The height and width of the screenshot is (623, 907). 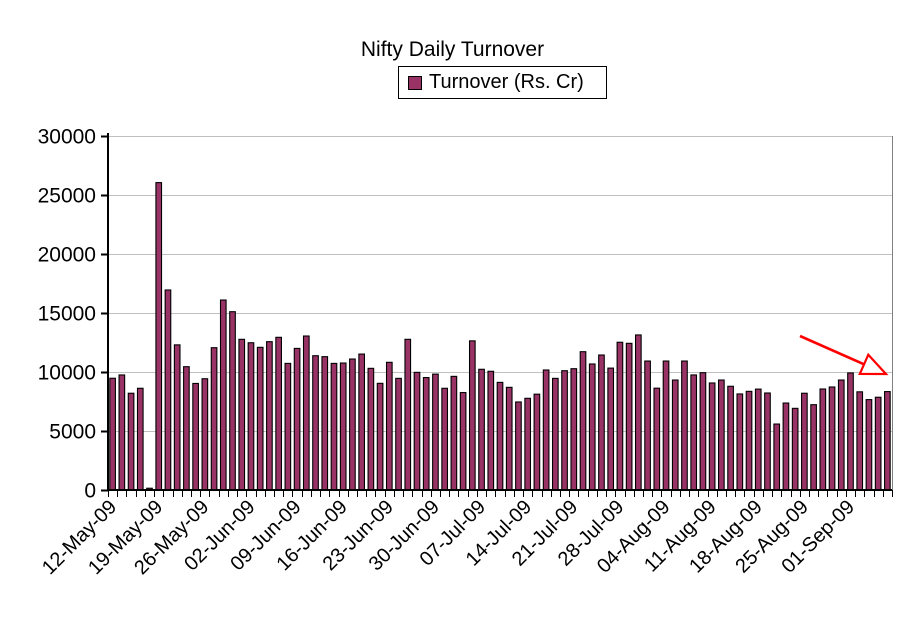 What do you see at coordinates (67, 137) in the screenshot?
I see `y-tick-label: 30000` at bounding box center [67, 137].